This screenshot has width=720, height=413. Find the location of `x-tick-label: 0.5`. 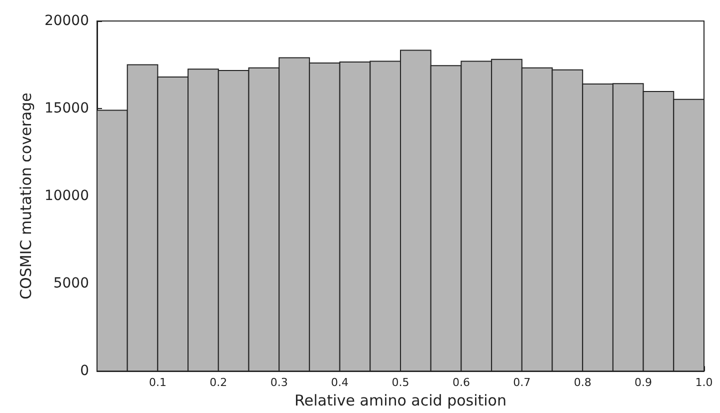

x-tick-label: 0.5 is located at coordinates (401, 383).